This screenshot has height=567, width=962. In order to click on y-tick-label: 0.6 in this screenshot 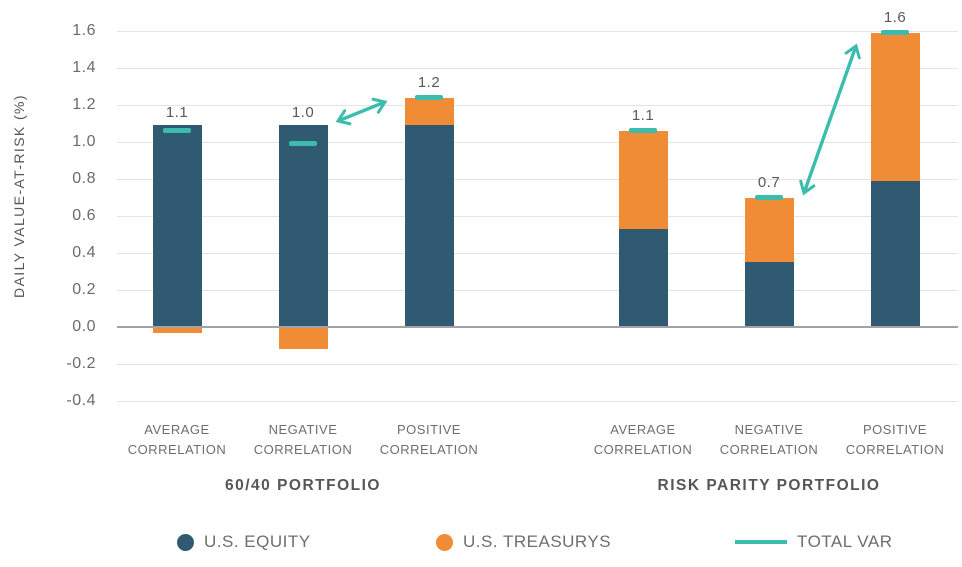, I will do `click(84, 215)`.